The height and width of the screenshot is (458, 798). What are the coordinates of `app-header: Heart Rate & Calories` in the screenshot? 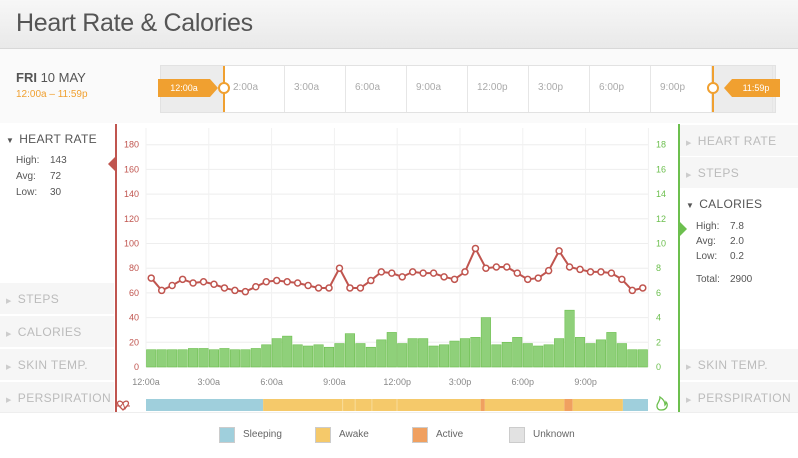 It's located at (399, 24).